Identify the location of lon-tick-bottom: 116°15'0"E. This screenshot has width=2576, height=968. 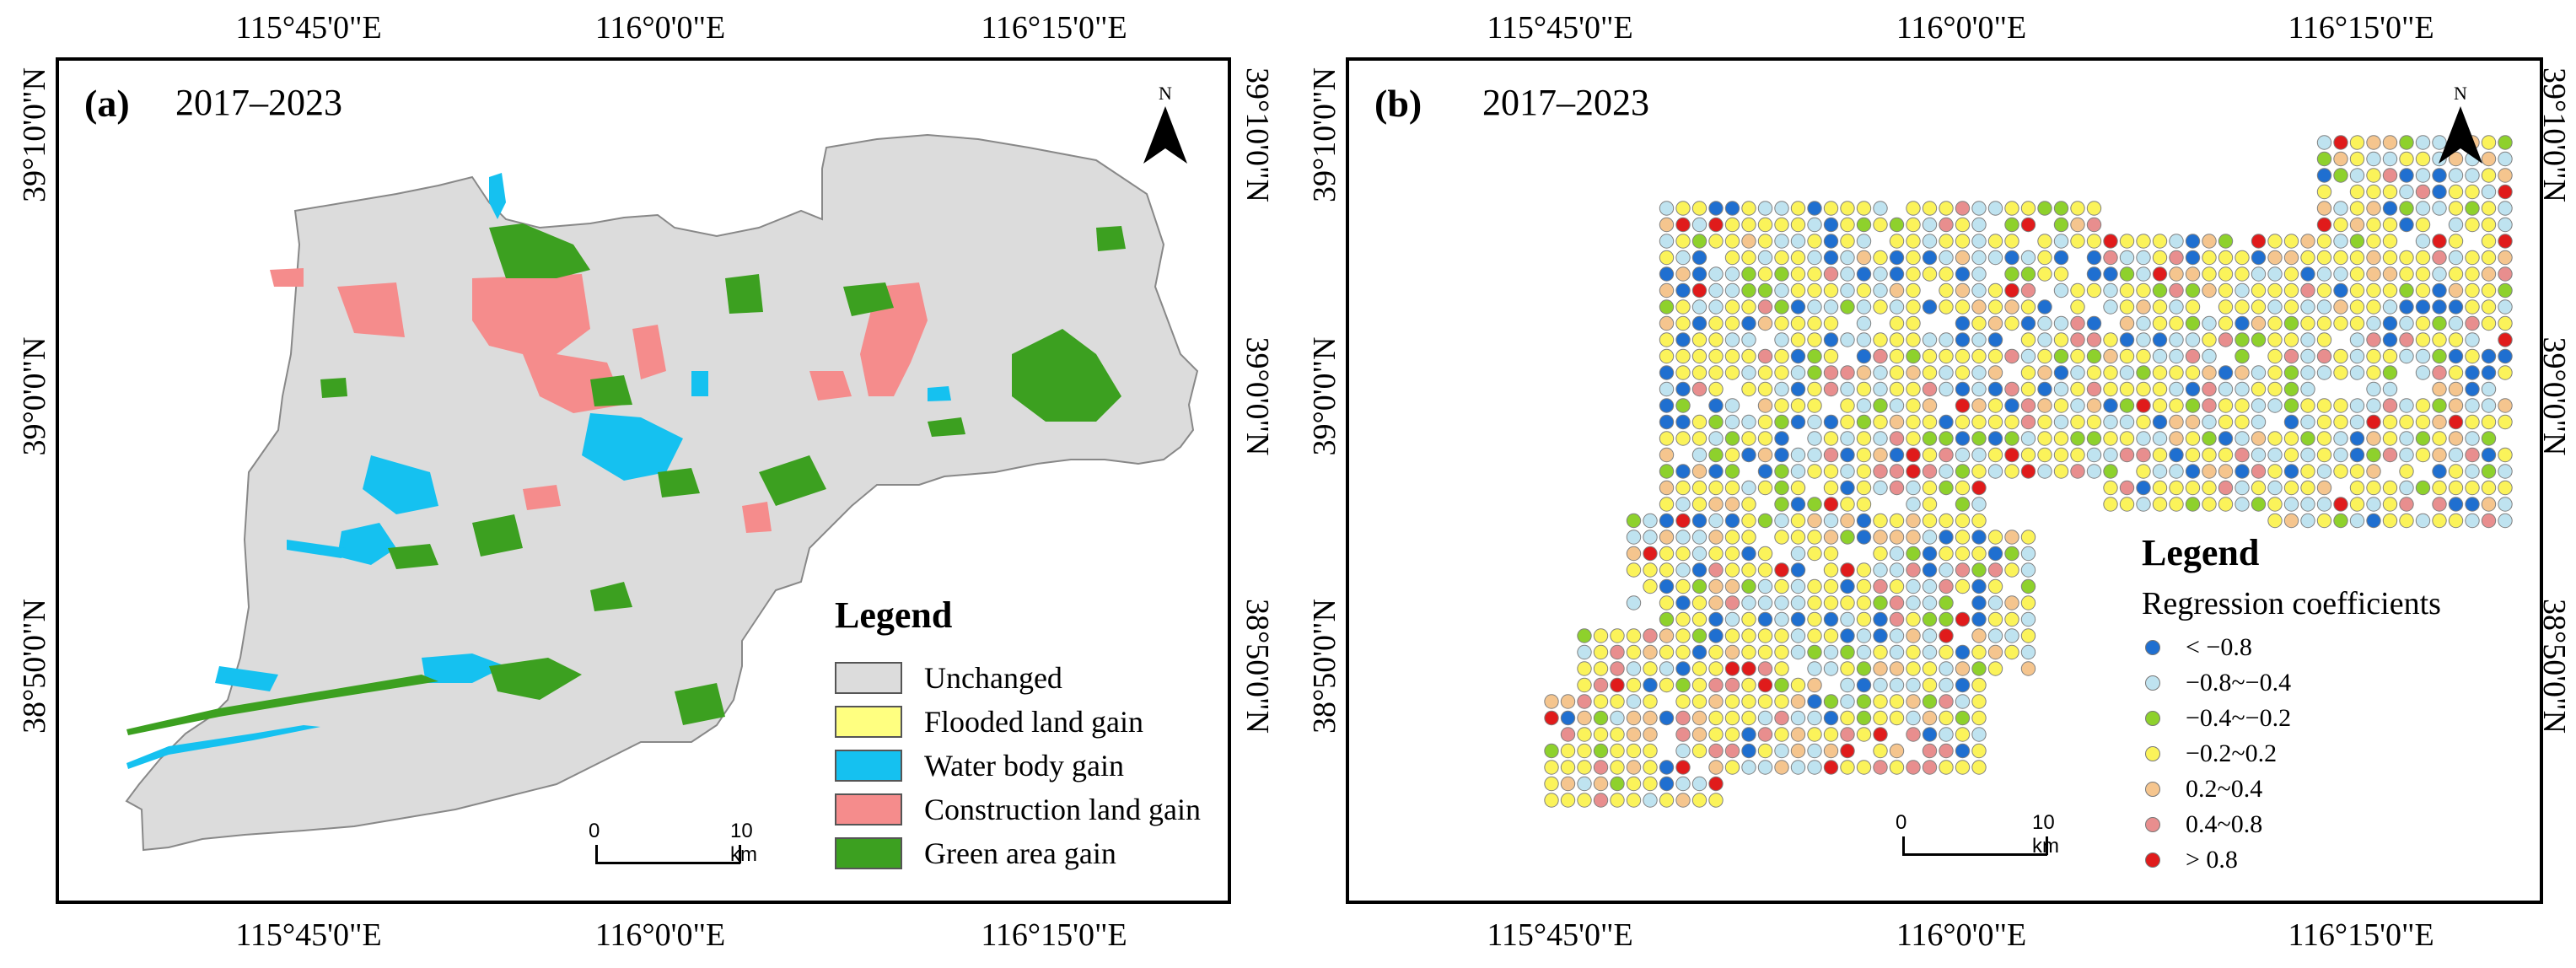
(2361, 935).